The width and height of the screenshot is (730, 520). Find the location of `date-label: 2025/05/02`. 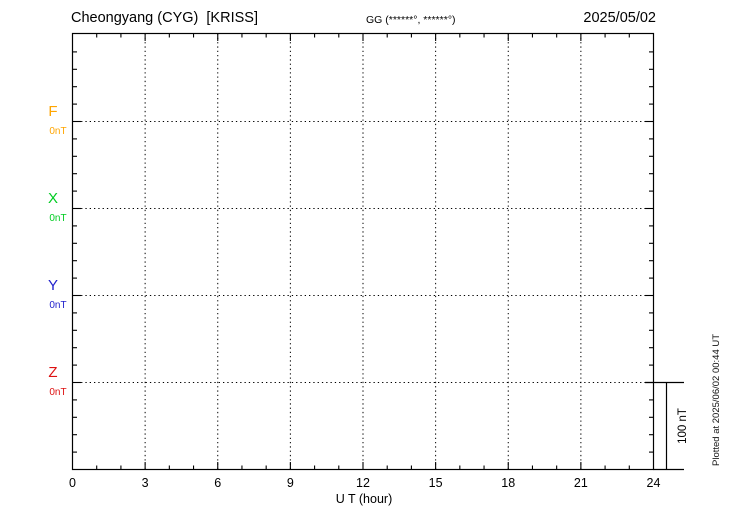

date-label: 2025/05/02 is located at coordinates (619, 18).